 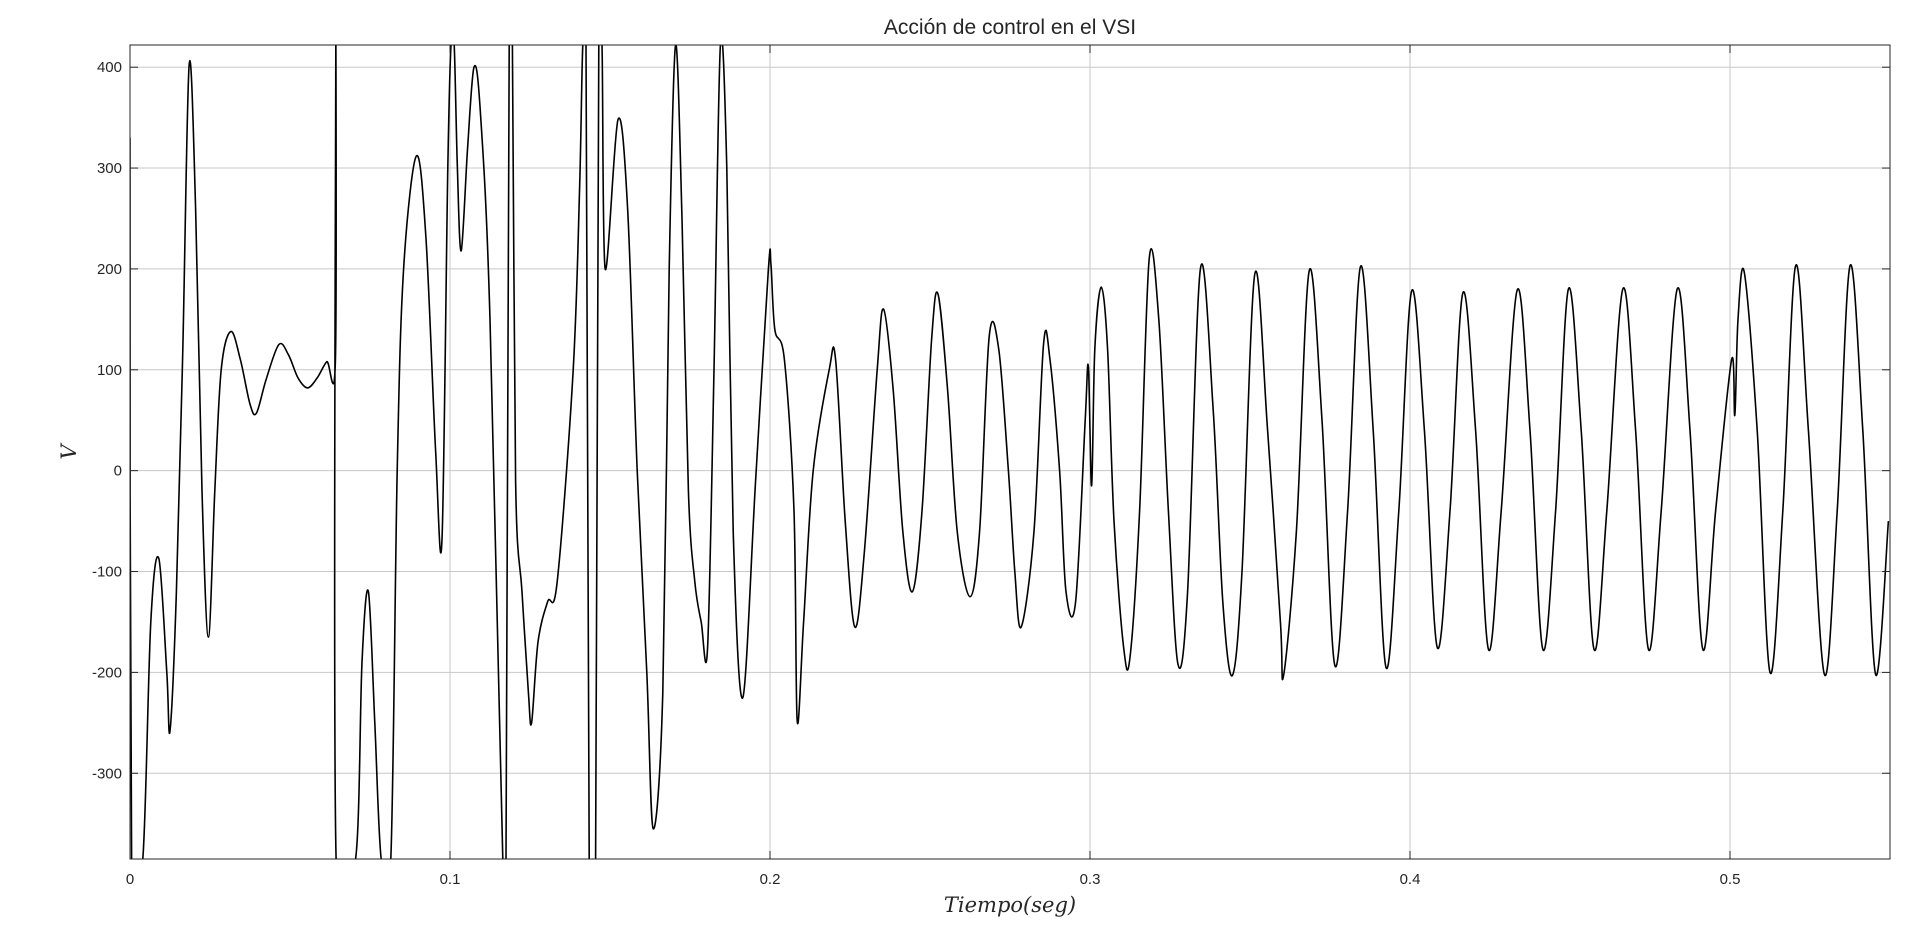 I want to click on y-tick-label: 200, so click(x=109, y=269).